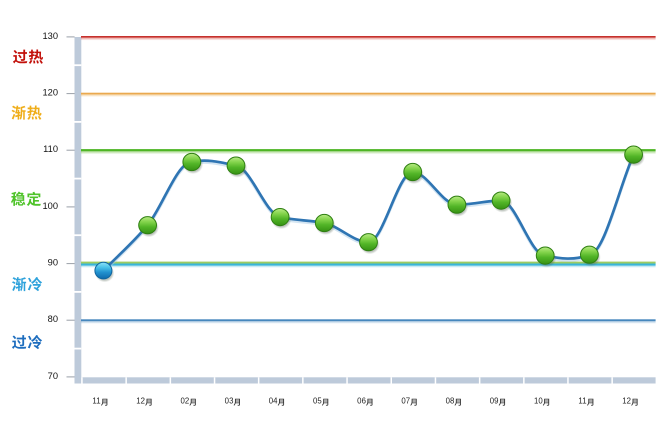  Describe the element at coordinates (184, 401) in the screenshot. I see `svg-text: 02` at that location.